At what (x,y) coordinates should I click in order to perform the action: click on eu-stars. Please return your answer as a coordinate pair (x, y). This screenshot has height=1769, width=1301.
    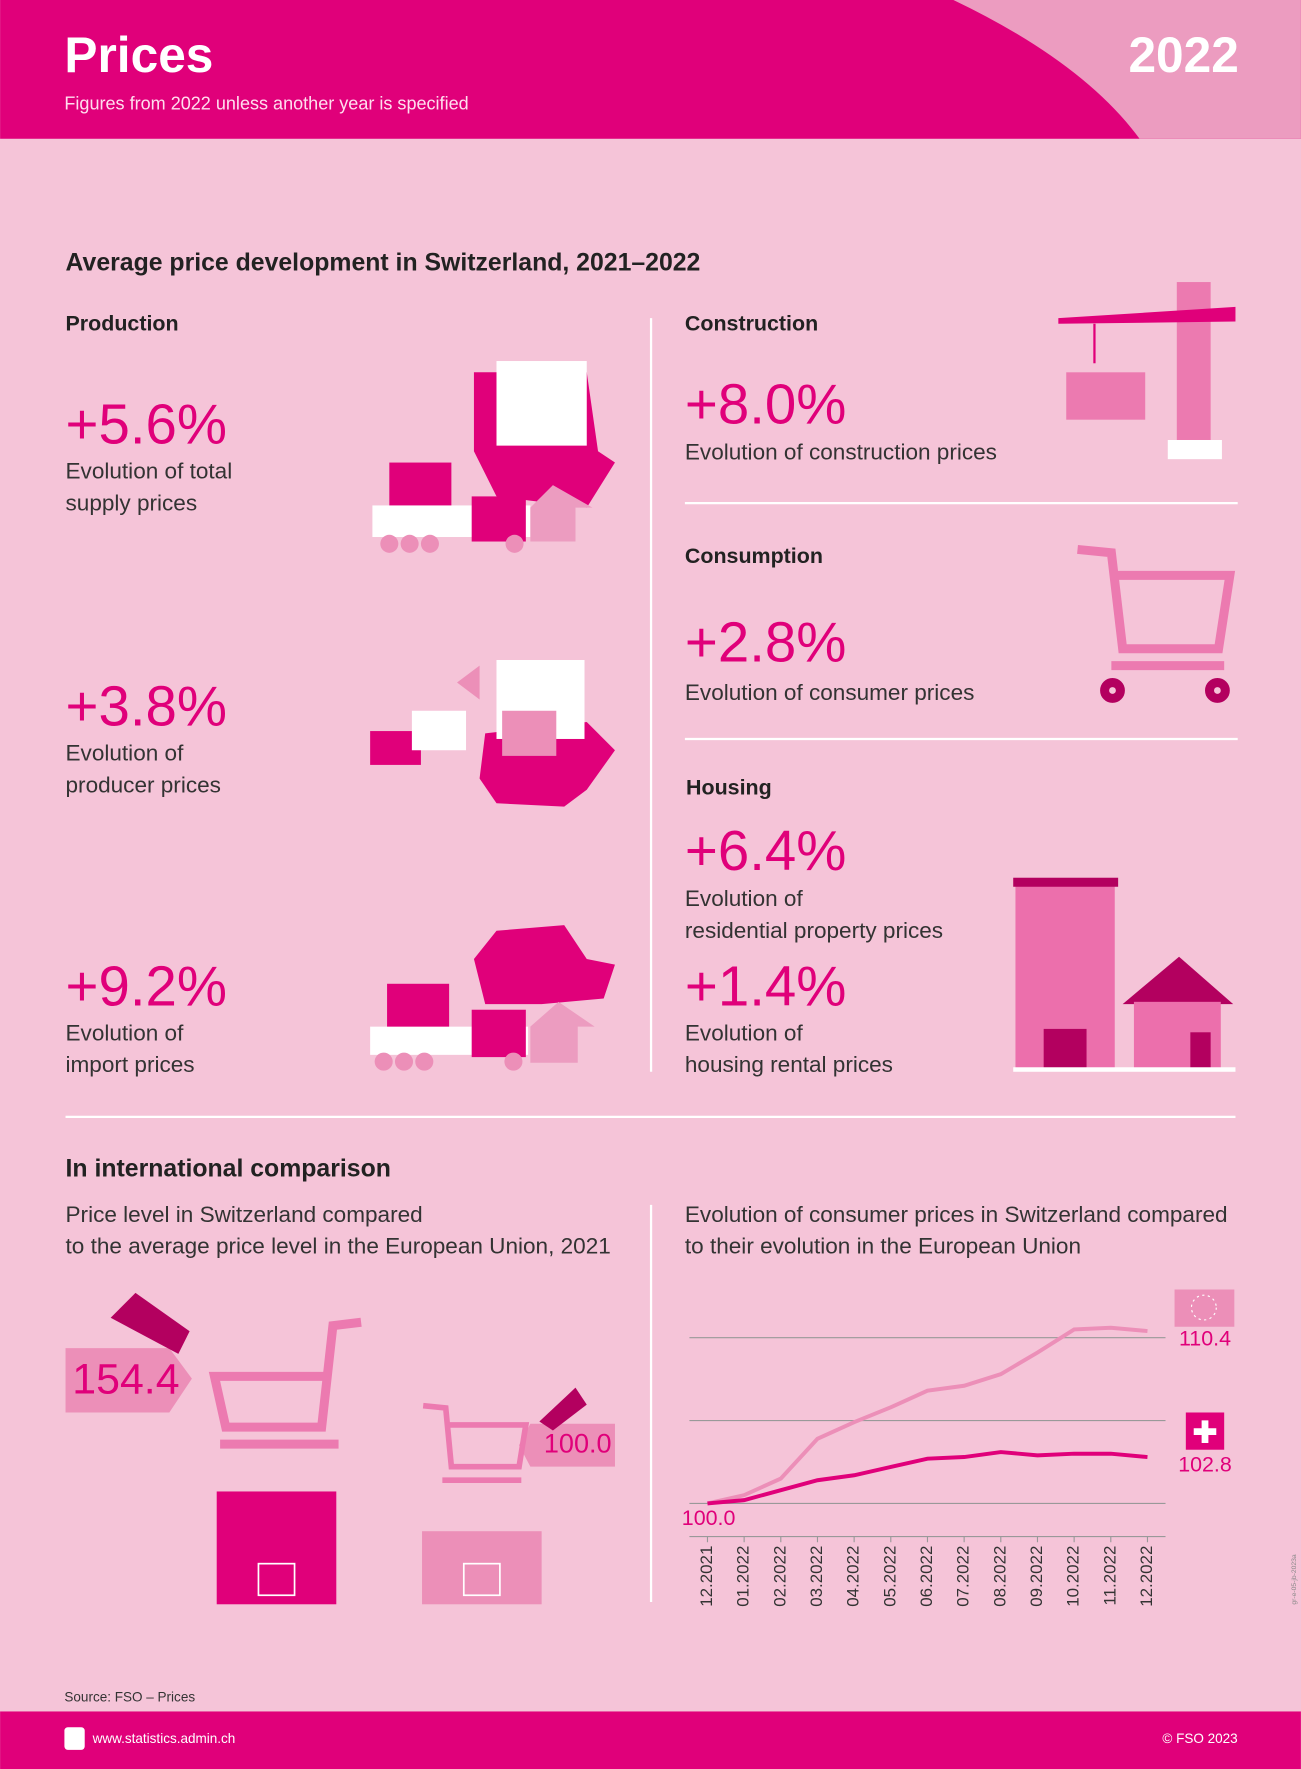
    Looking at the image, I should click on (1203, 1307).